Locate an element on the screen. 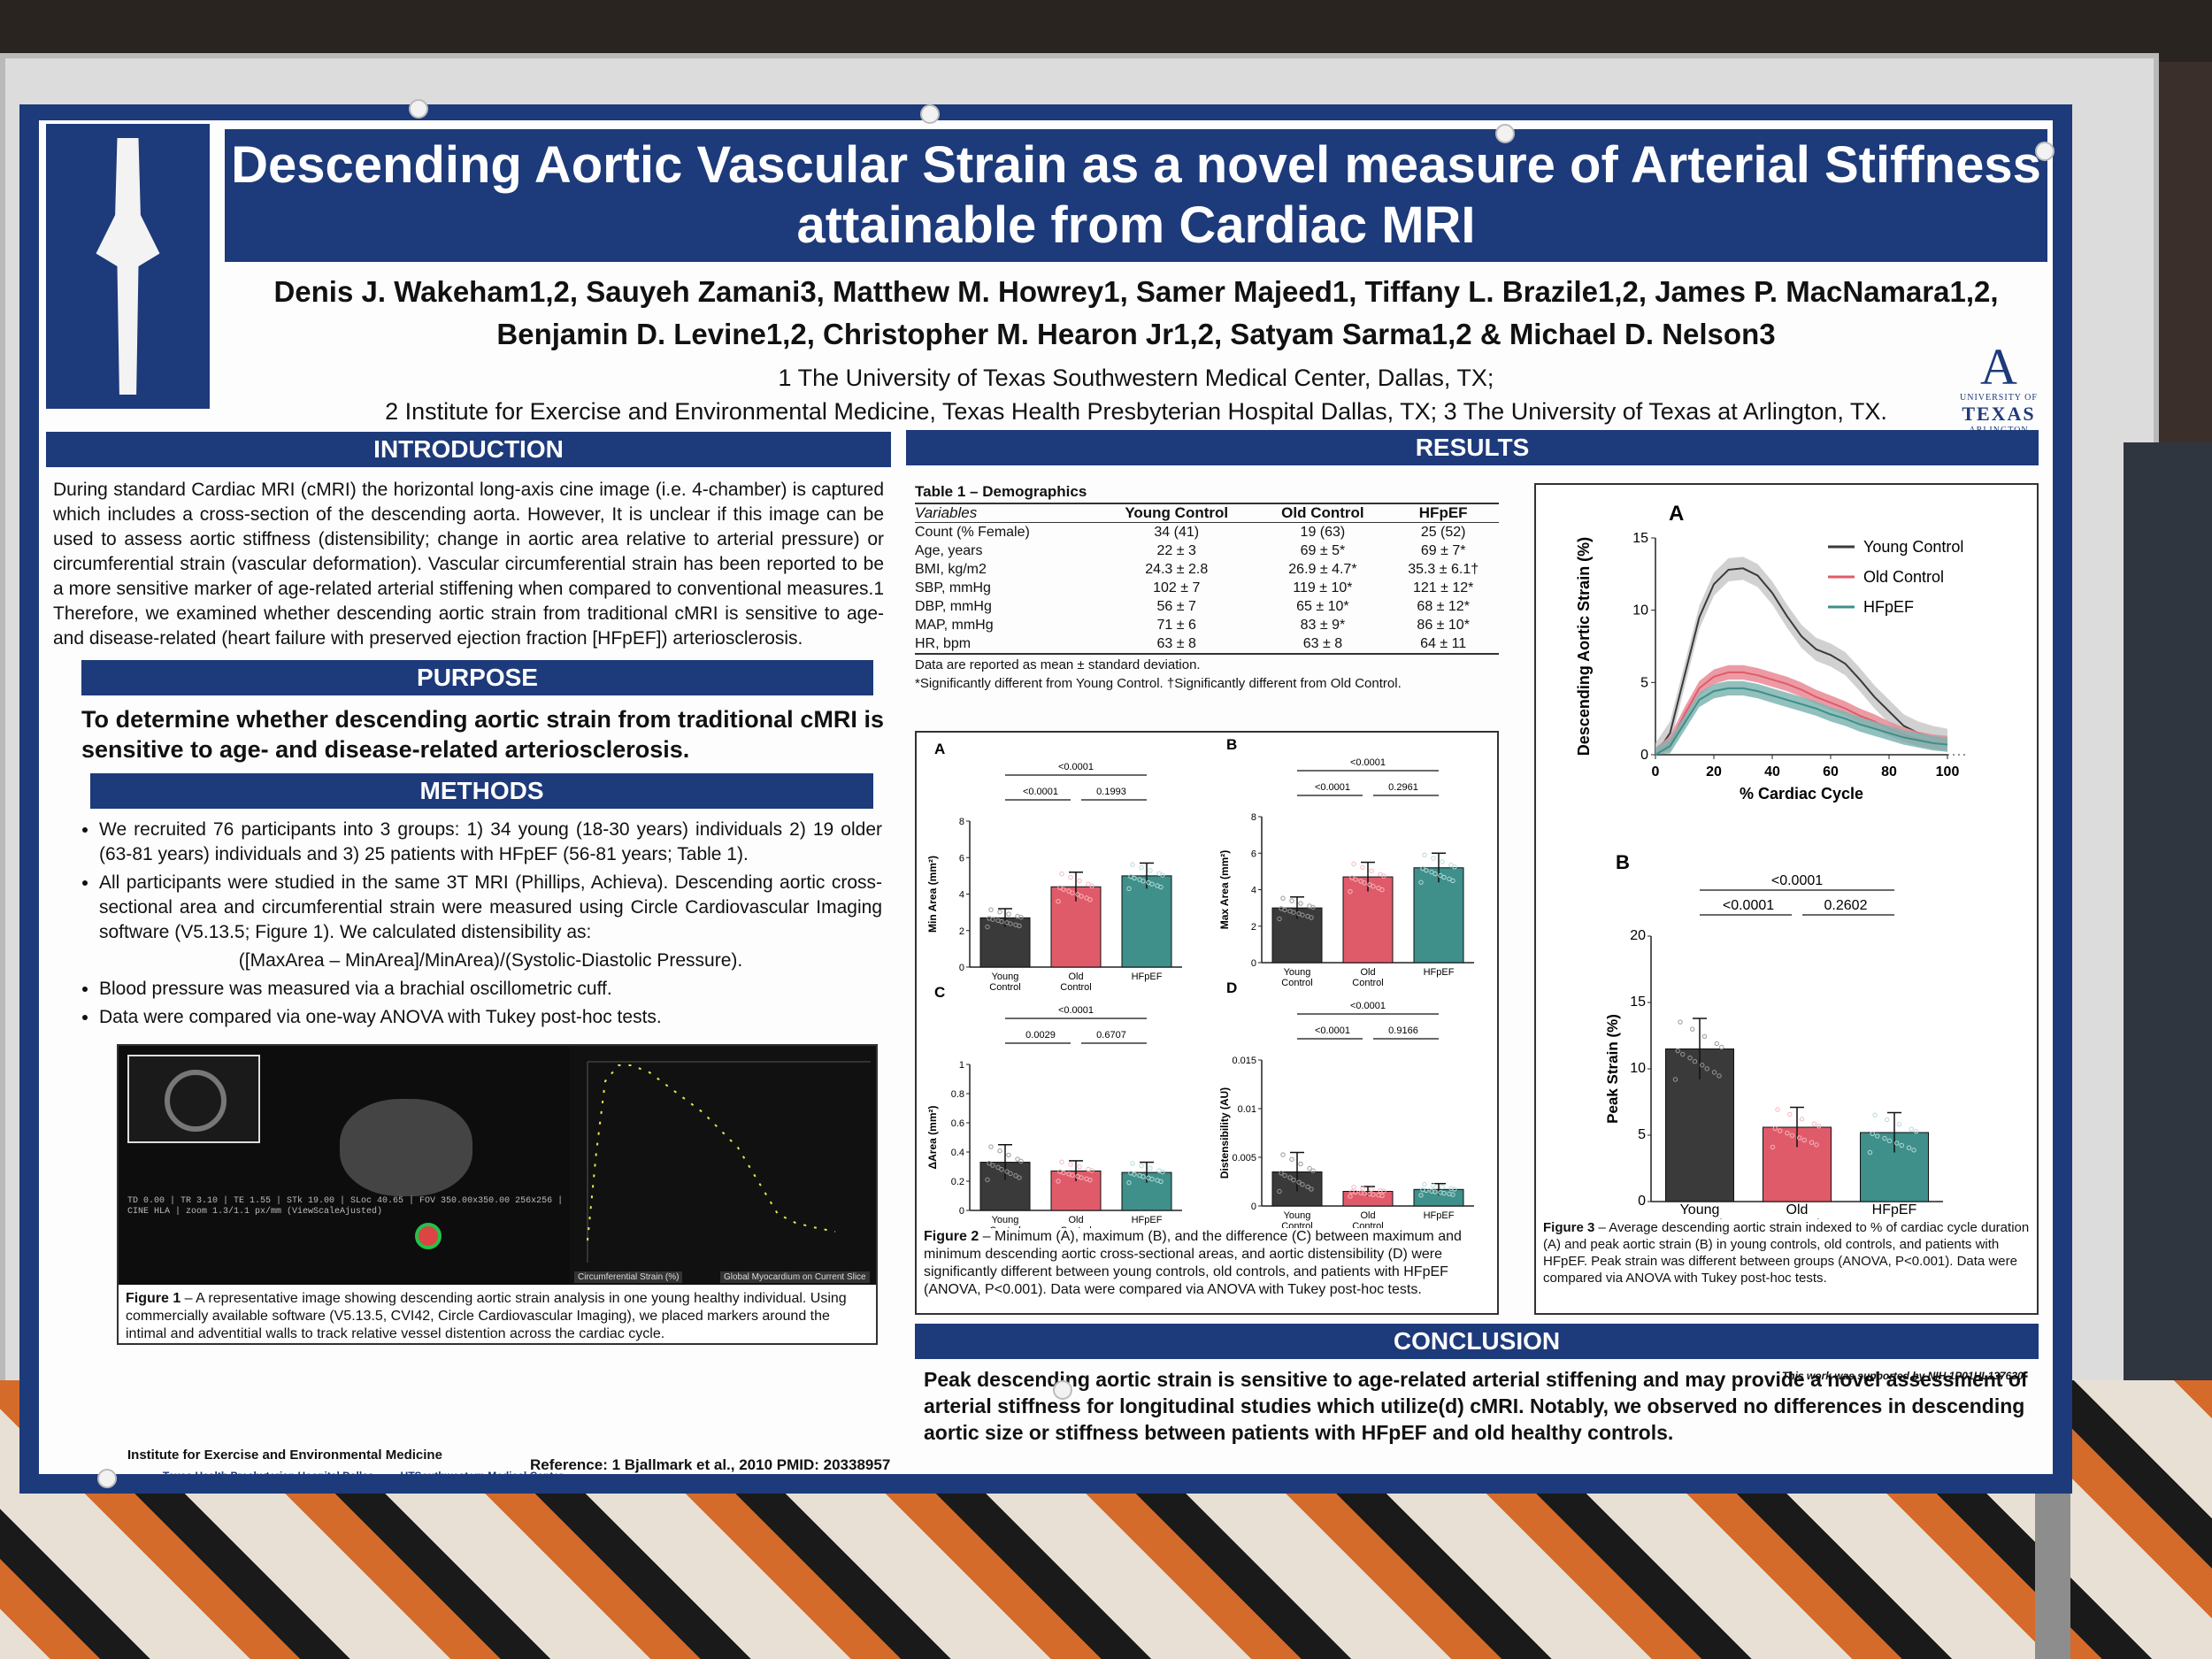 The image size is (2212, 1659). table-cell: 26.9 ± 4.7* is located at coordinates (1323, 570).